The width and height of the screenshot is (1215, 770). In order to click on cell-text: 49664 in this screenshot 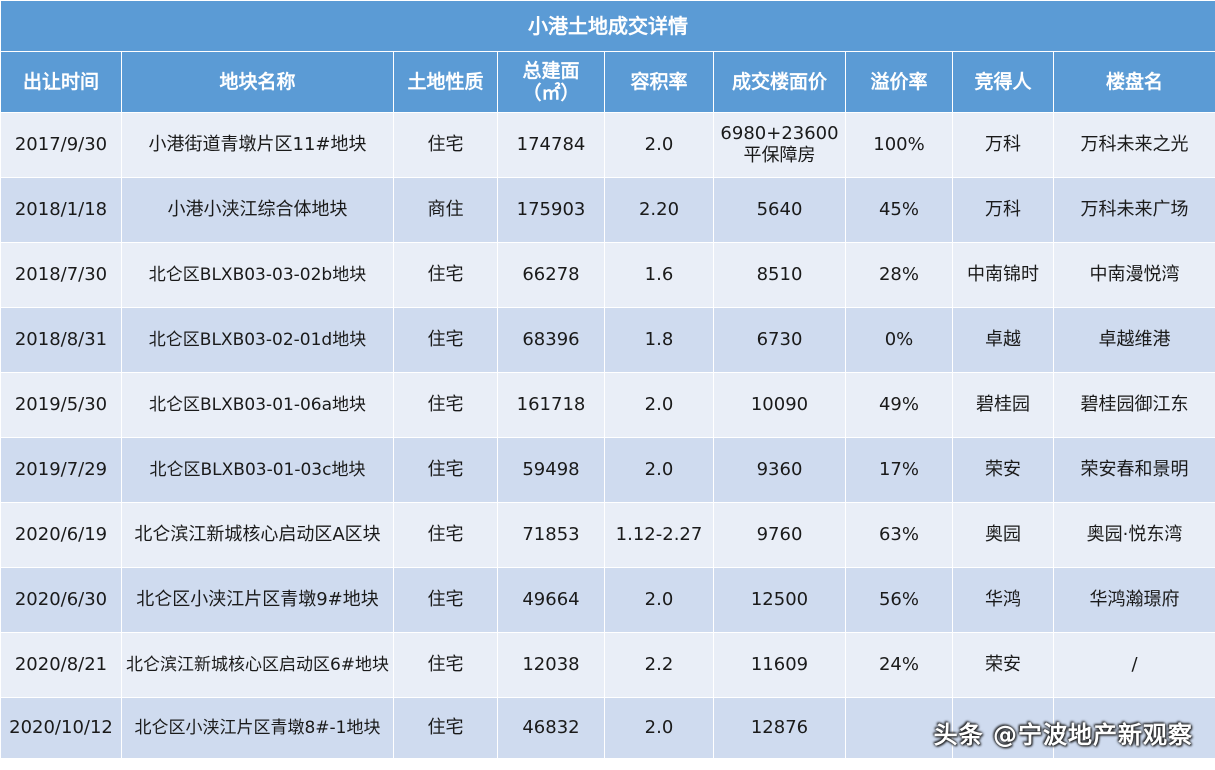, I will do `click(551, 599)`.